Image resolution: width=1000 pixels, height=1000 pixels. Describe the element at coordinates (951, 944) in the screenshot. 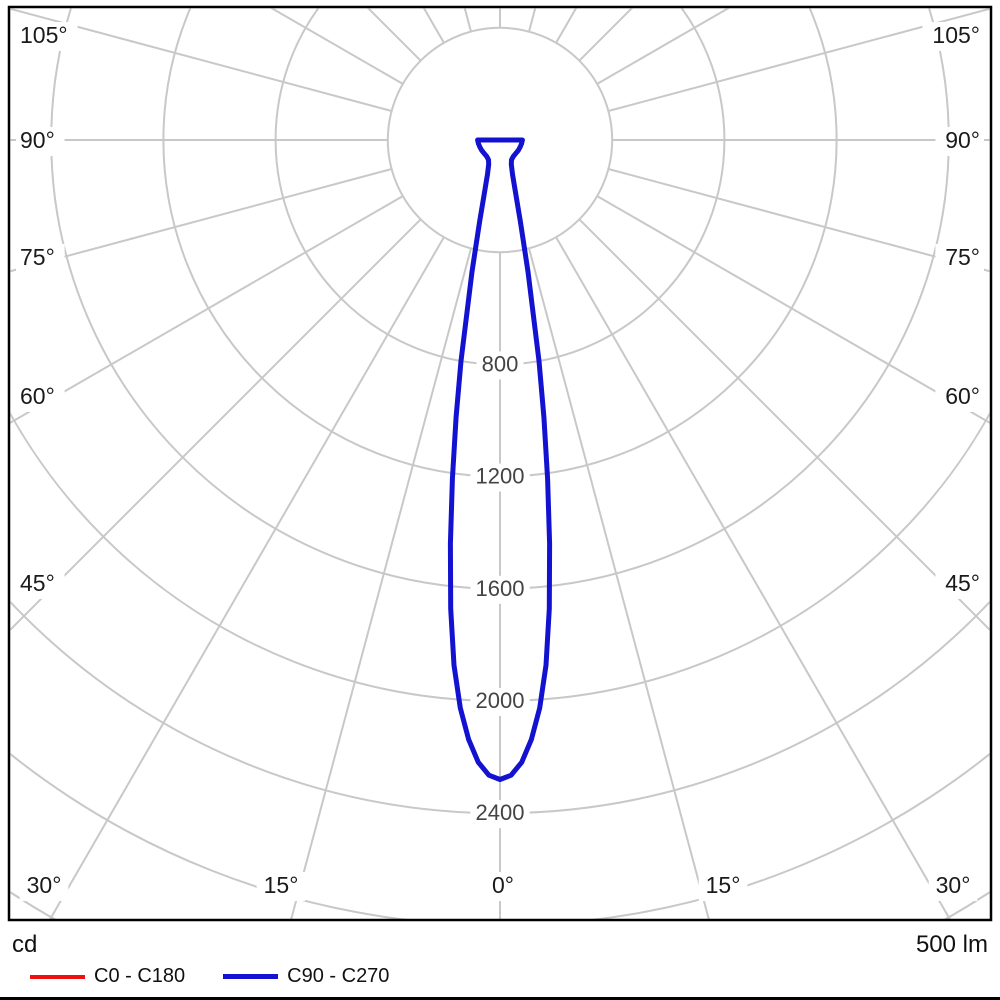

I see `flux-label: 500 lm` at that location.